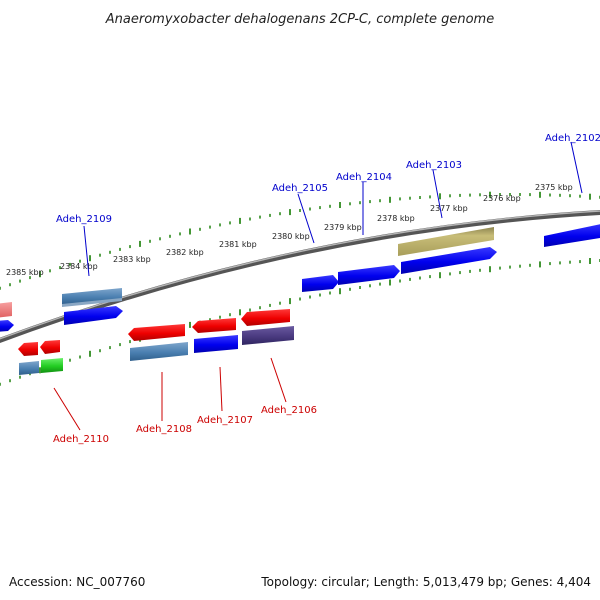 The width and height of the screenshot is (600, 600). What do you see at coordinates (300, 188) in the screenshot?
I see `gene-label-adeh-2105: Adeh_2105` at bounding box center [300, 188].